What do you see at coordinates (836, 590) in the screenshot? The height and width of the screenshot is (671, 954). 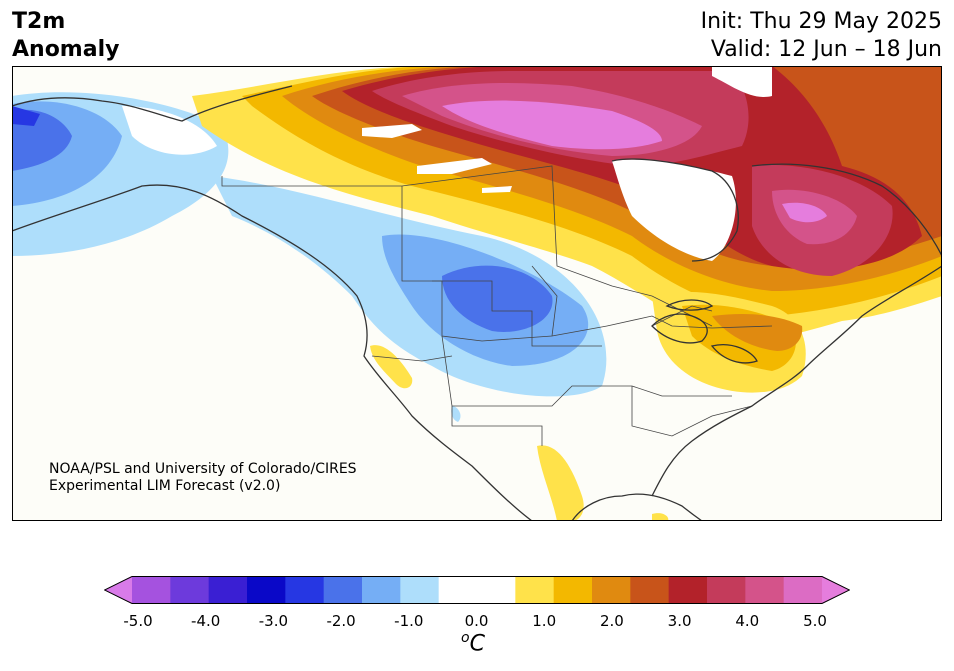 I see `colorbar-extend-high` at bounding box center [836, 590].